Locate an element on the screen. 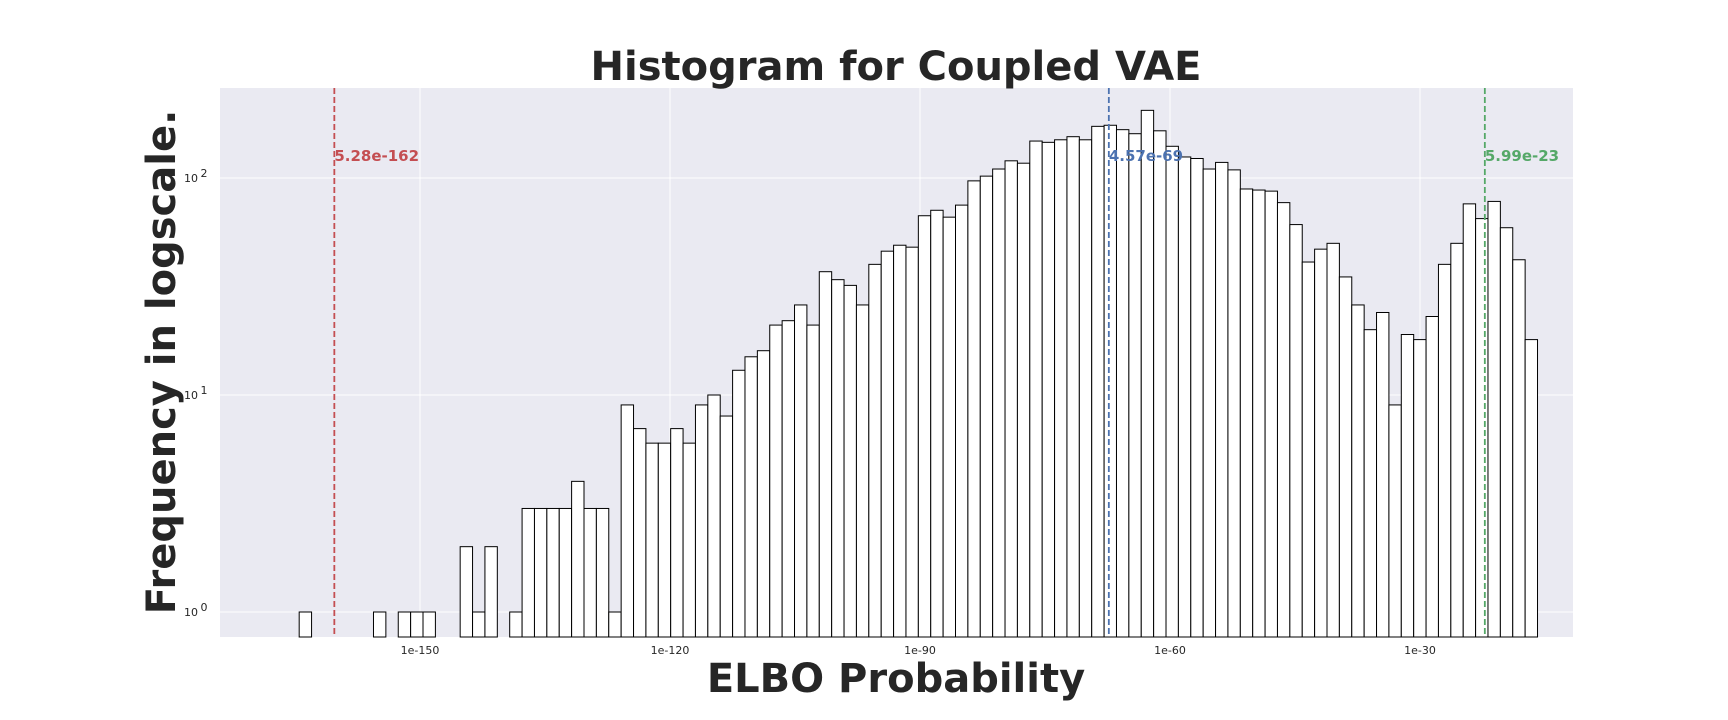  x-tick-label: 1e-90 is located at coordinates (920, 650).